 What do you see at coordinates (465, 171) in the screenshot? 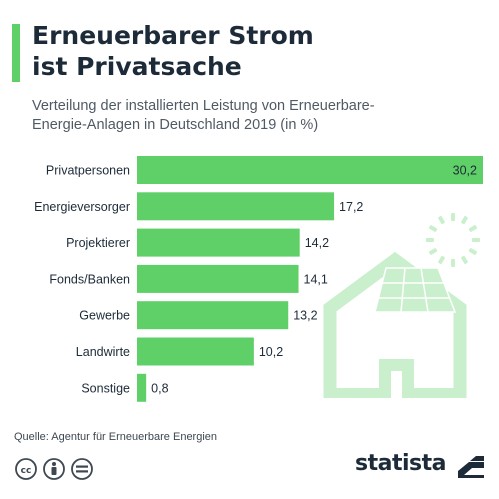
I see `value-label-privatpersonen: 30,2` at bounding box center [465, 171].